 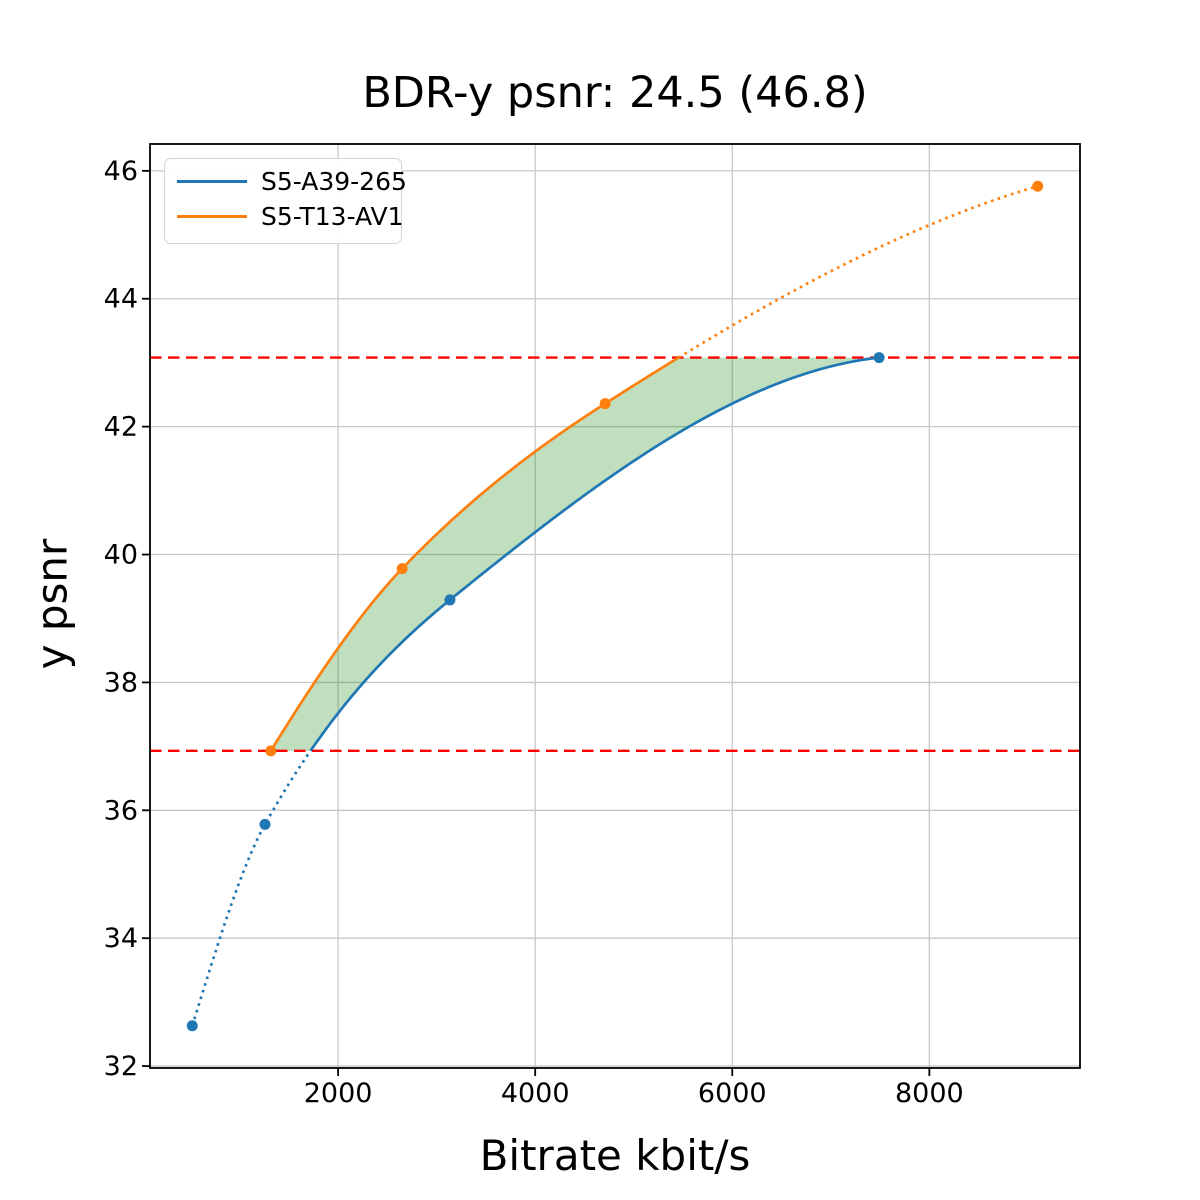 I want to click on y-tick-label: 46, so click(x=121, y=171).